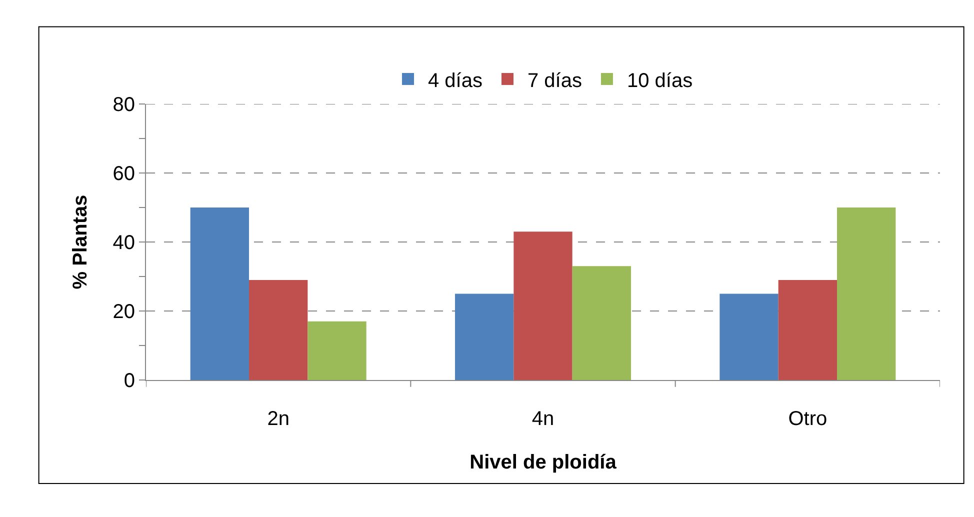  Describe the element at coordinates (123, 243) in the screenshot. I see `y-tick-label: 40` at that location.